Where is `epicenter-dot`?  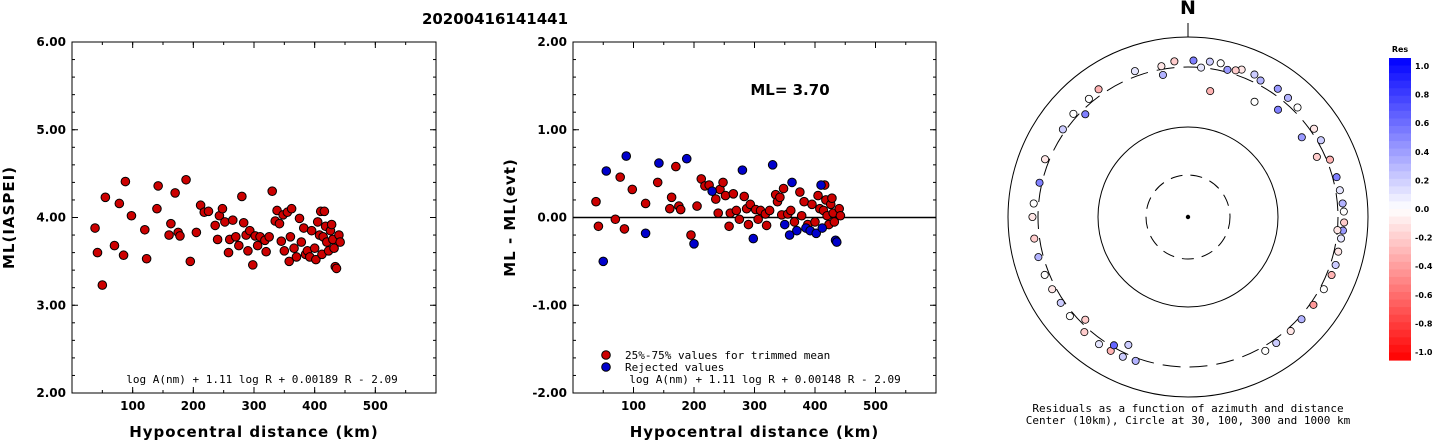
epicenter-dot is located at coordinates (1188, 217).